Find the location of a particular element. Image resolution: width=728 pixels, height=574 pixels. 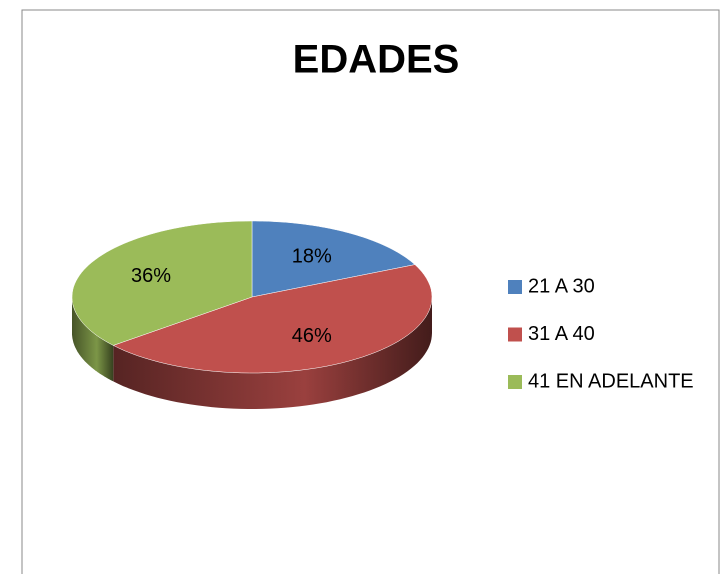

legend-label: 41 EN ADELANTE is located at coordinates (611, 381).